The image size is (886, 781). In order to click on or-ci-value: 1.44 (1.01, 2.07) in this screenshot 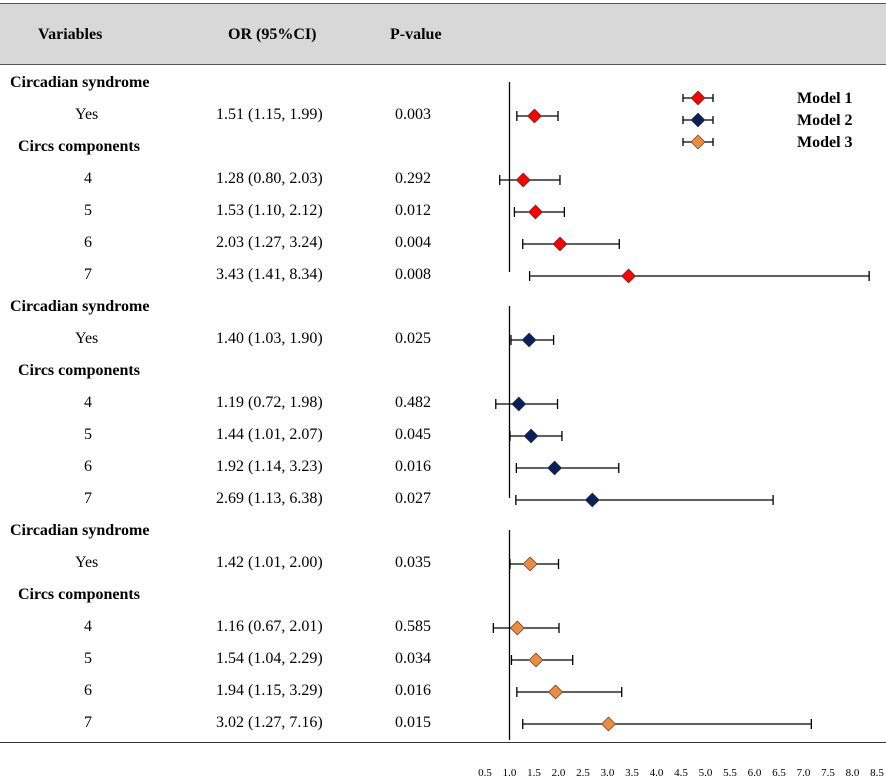, I will do `click(269, 434)`.